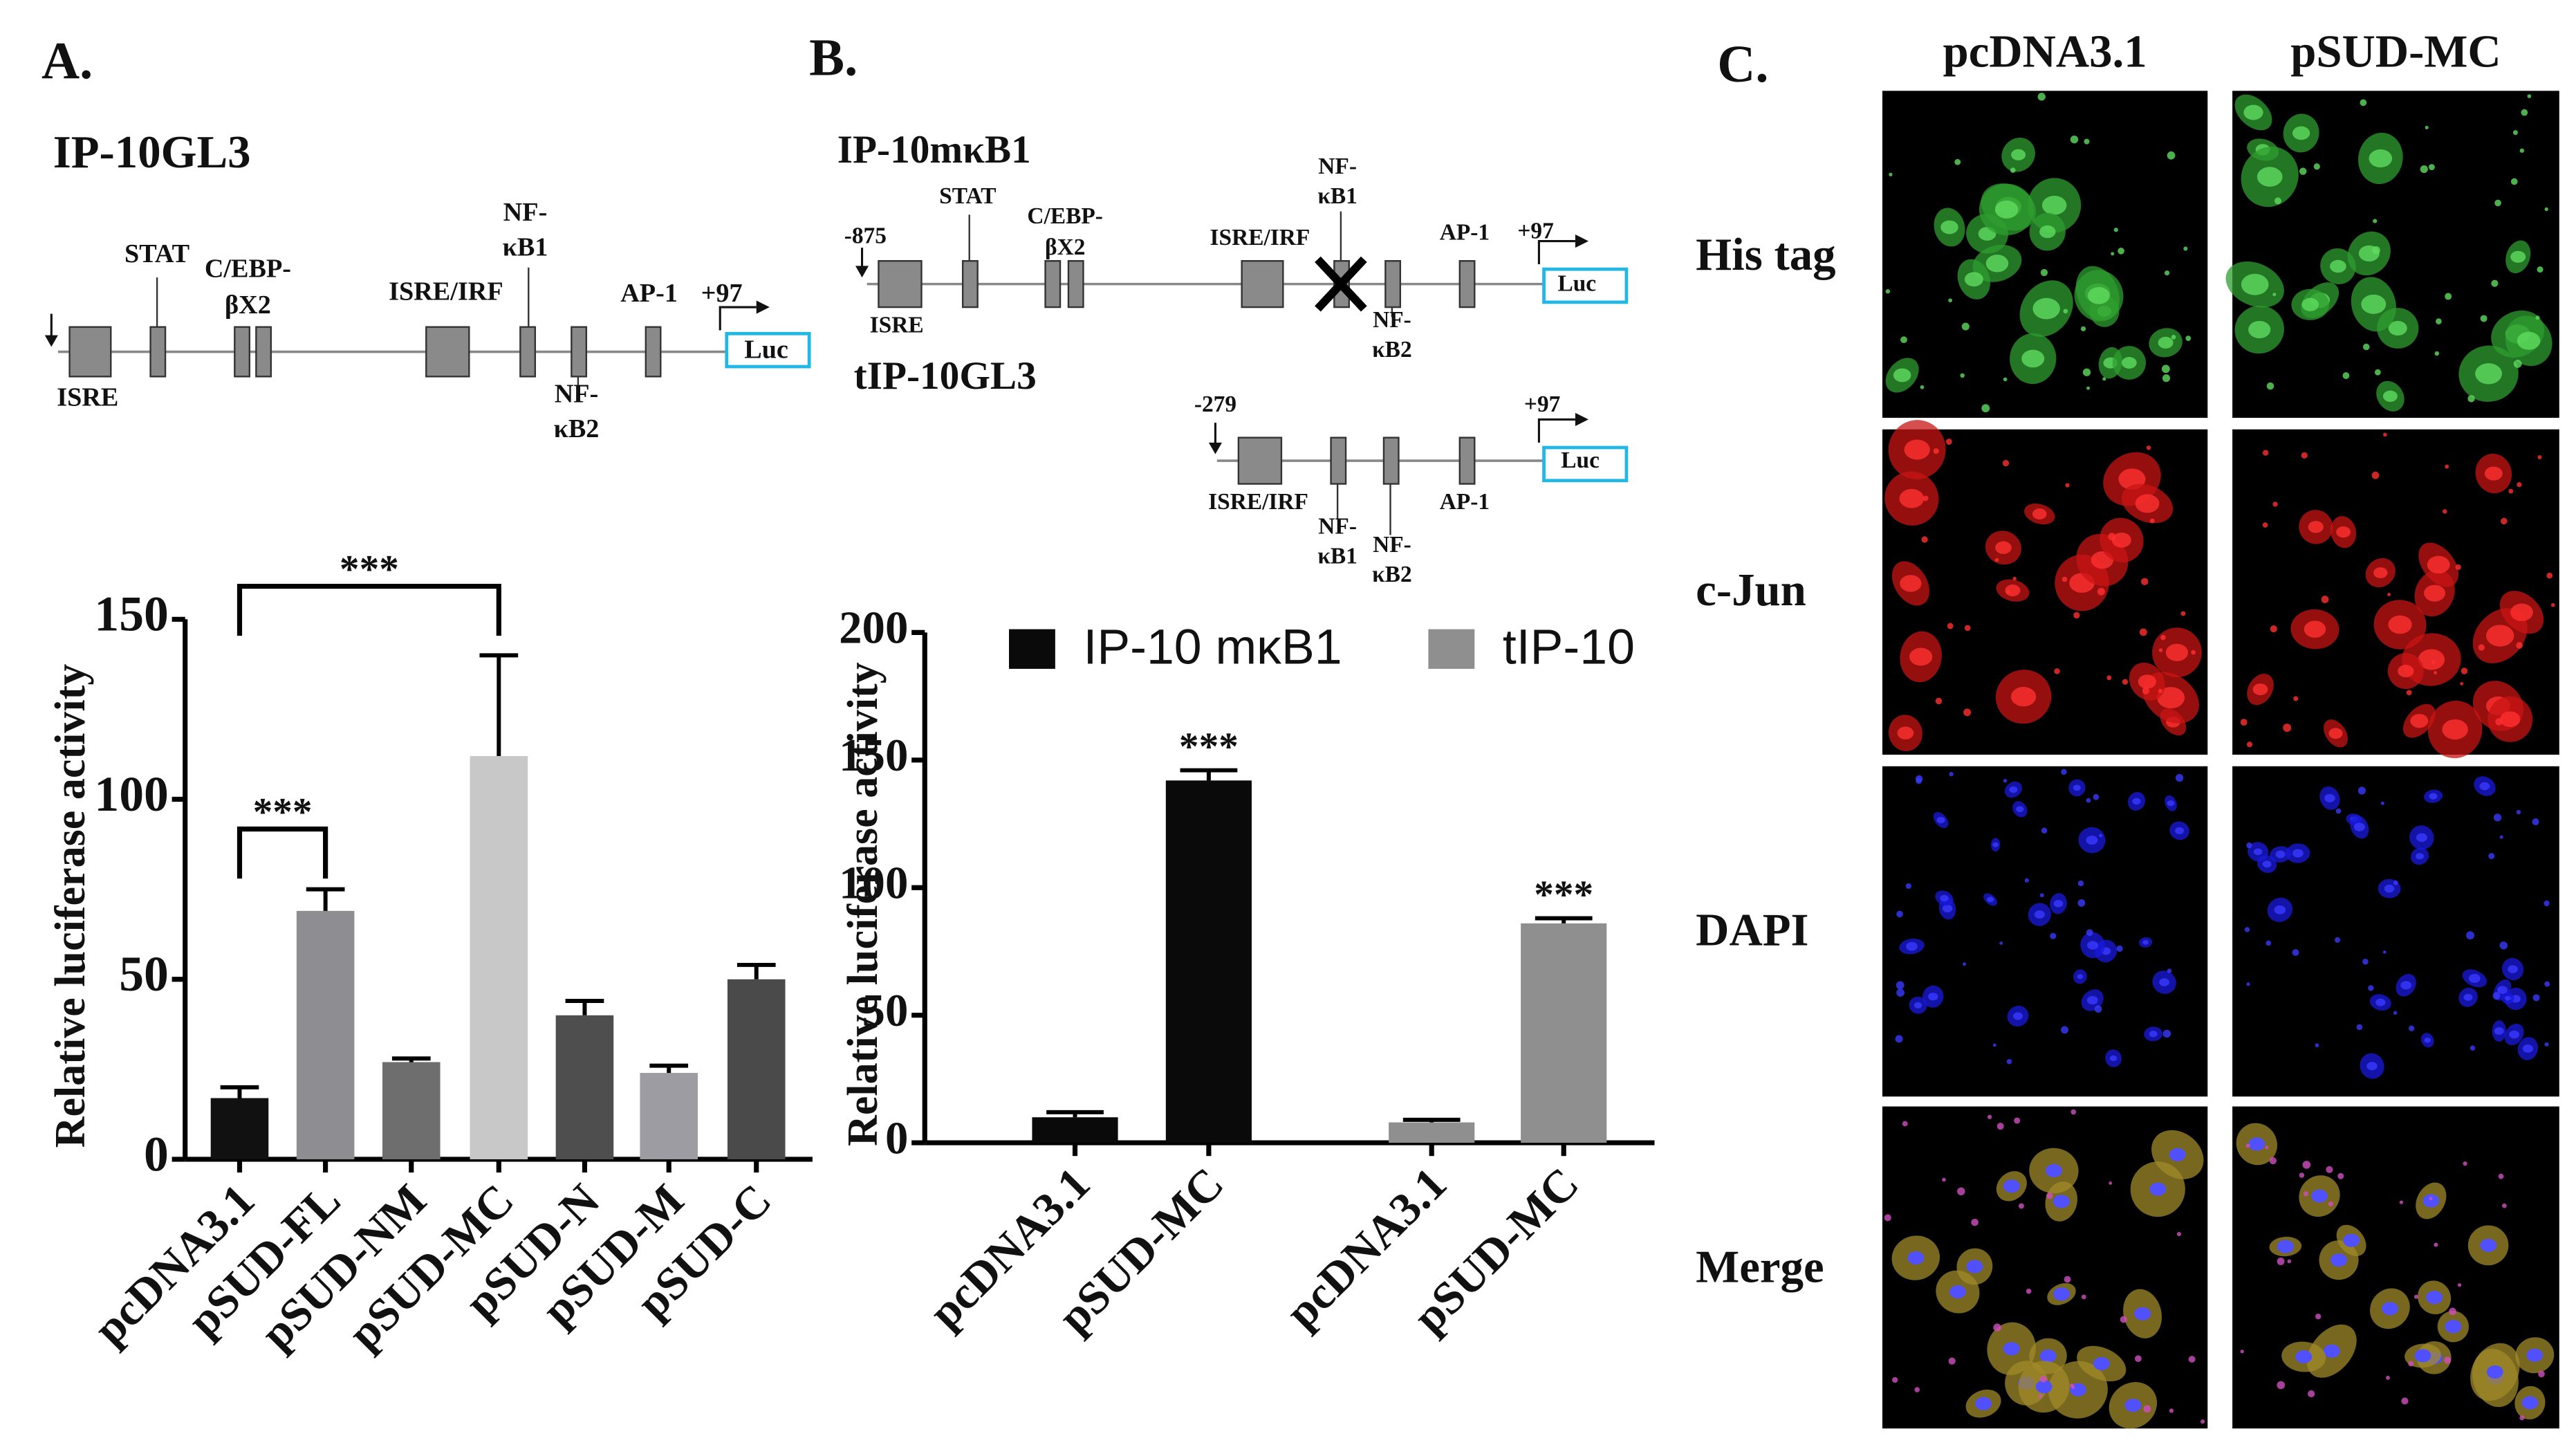 This screenshot has width=2576, height=1445. Describe the element at coordinates (1338, 556) in the screenshot. I see `element-label: κB1` at that location.